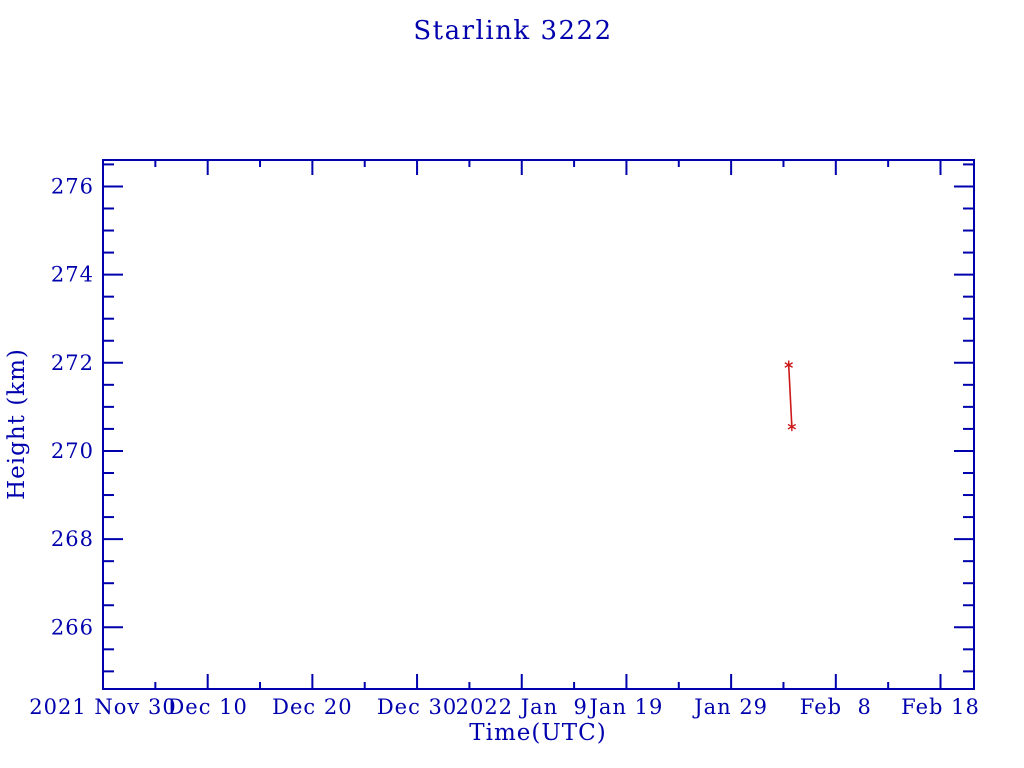 The image size is (1024, 768). What do you see at coordinates (72, 363) in the screenshot?
I see `y-tick-label: 272` at bounding box center [72, 363].